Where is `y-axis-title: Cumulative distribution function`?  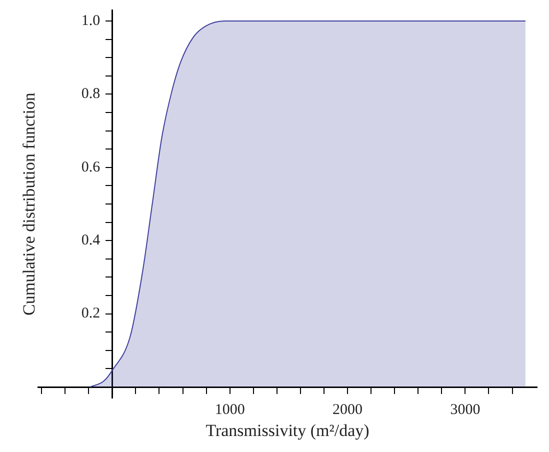
y-axis-title: Cumulative distribution function is located at coordinates (28, 204).